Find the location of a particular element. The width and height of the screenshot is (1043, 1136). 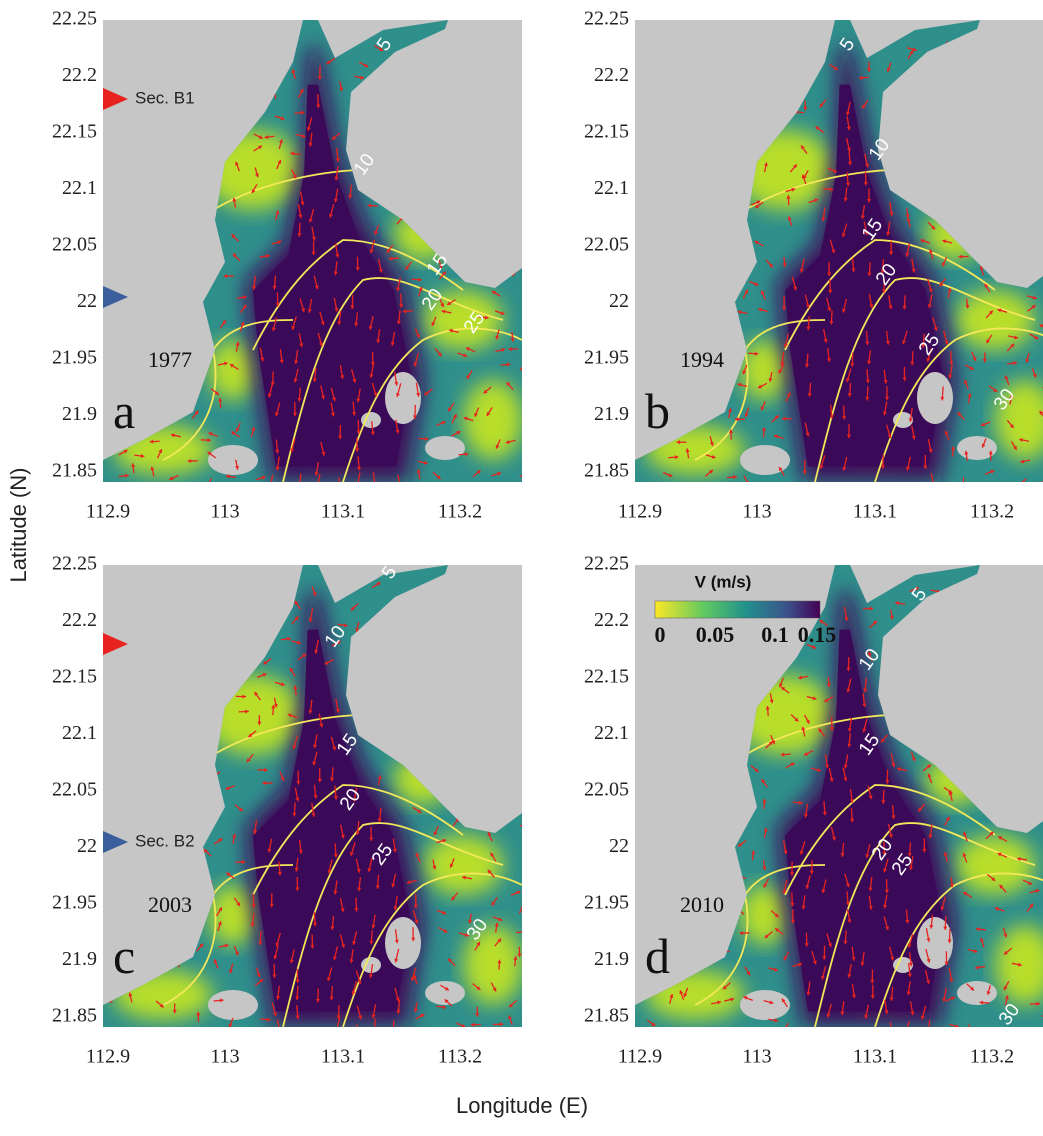

velocity-arrow is located at coordinates (355, 1025).